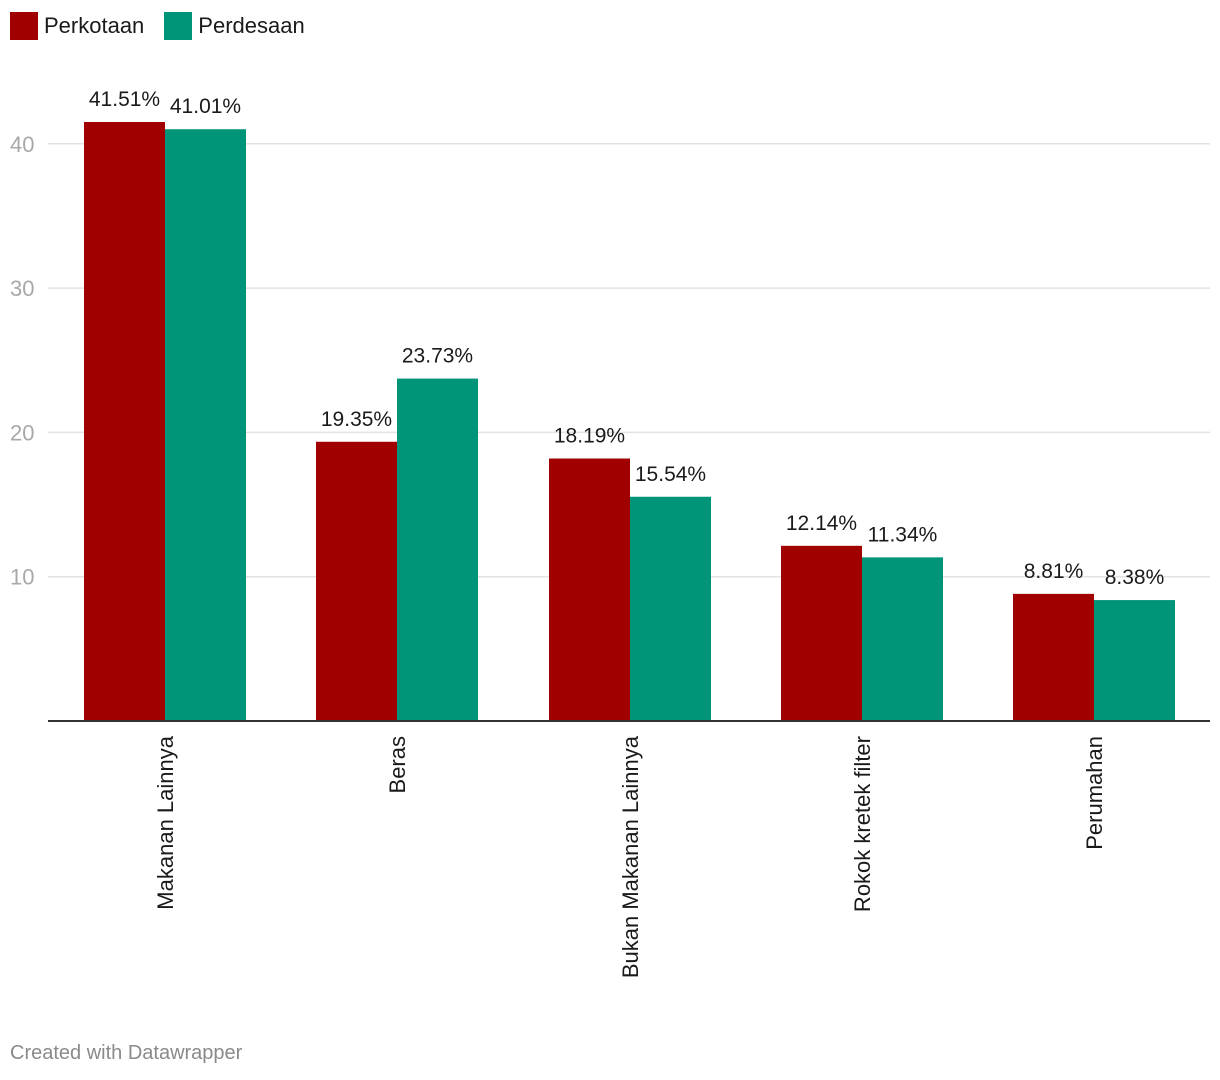  I want to click on data-label: 11.34%, so click(903, 534).